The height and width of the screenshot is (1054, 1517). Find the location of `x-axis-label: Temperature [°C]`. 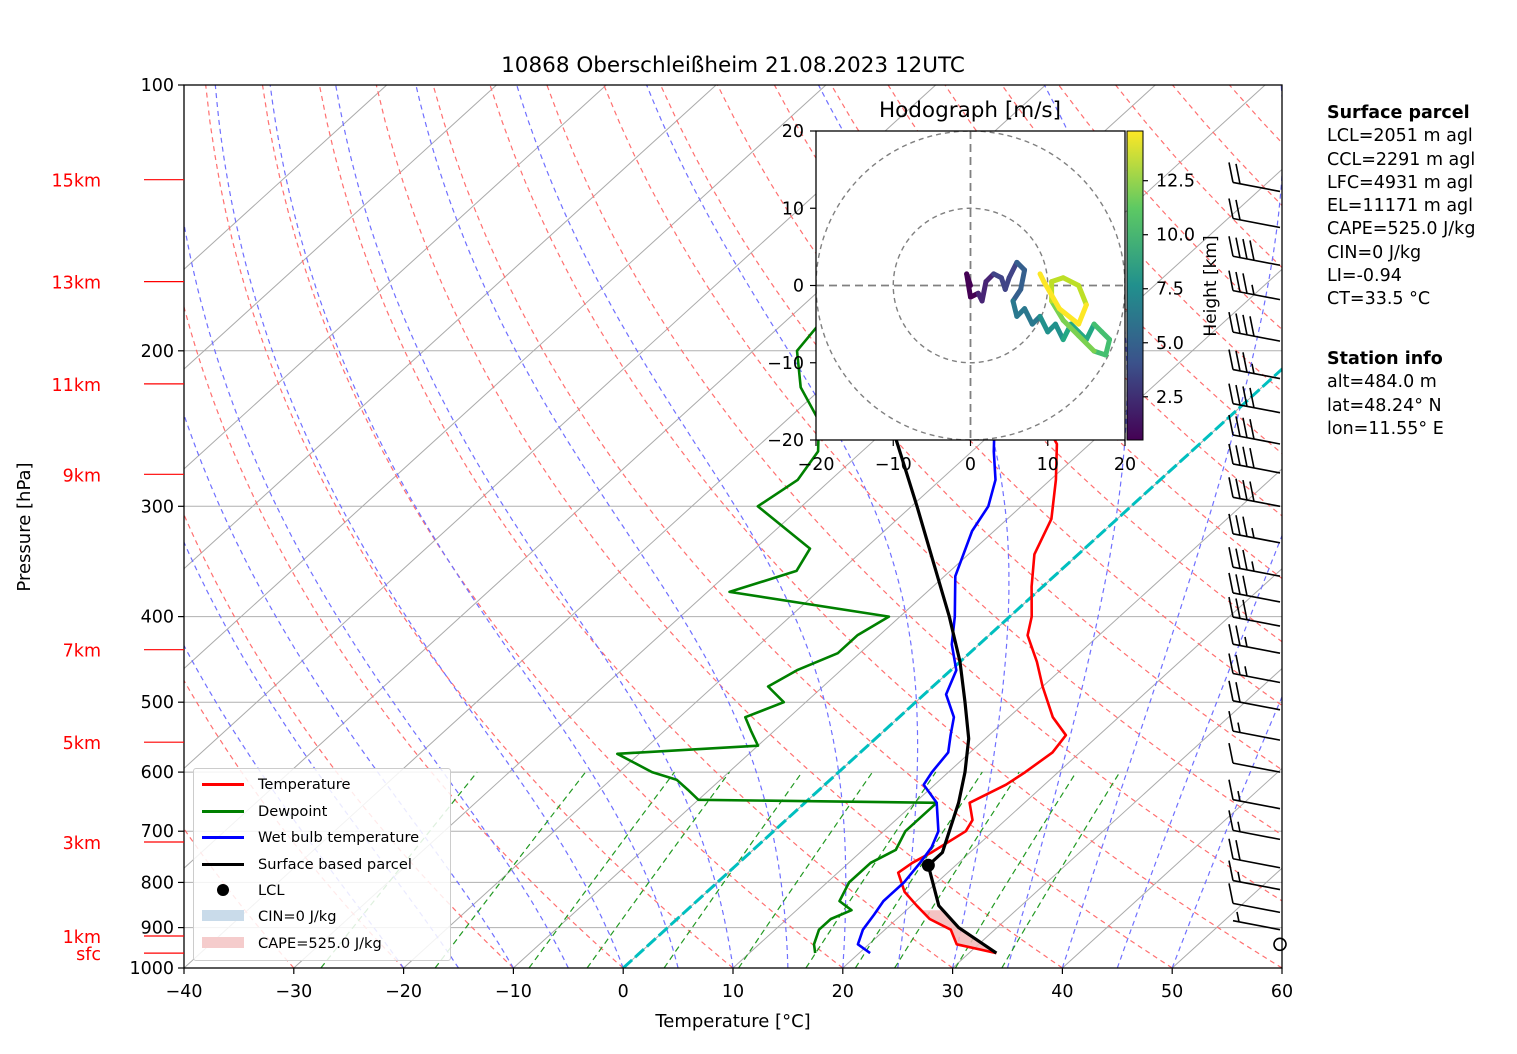

x-axis-label: Temperature [°C] is located at coordinates (732, 1021).